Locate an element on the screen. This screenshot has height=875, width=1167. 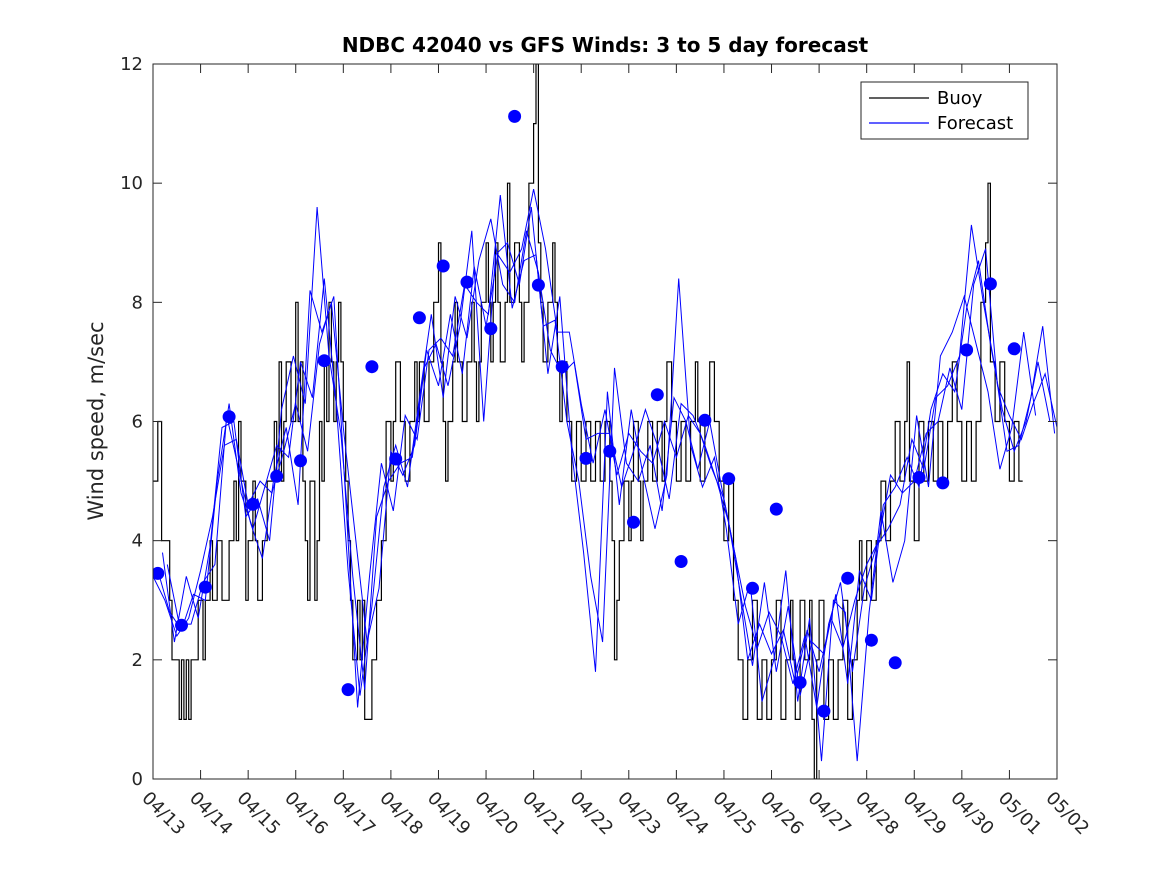
y-tick-label: 6 is located at coordinates (137, 422).